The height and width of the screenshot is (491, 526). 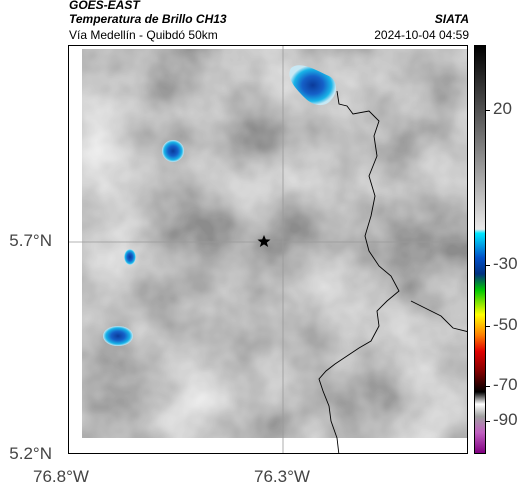 What do you see at coordinates (359, 271) in the screenshot?
I see `department-border` at bounding box center [359, 271].